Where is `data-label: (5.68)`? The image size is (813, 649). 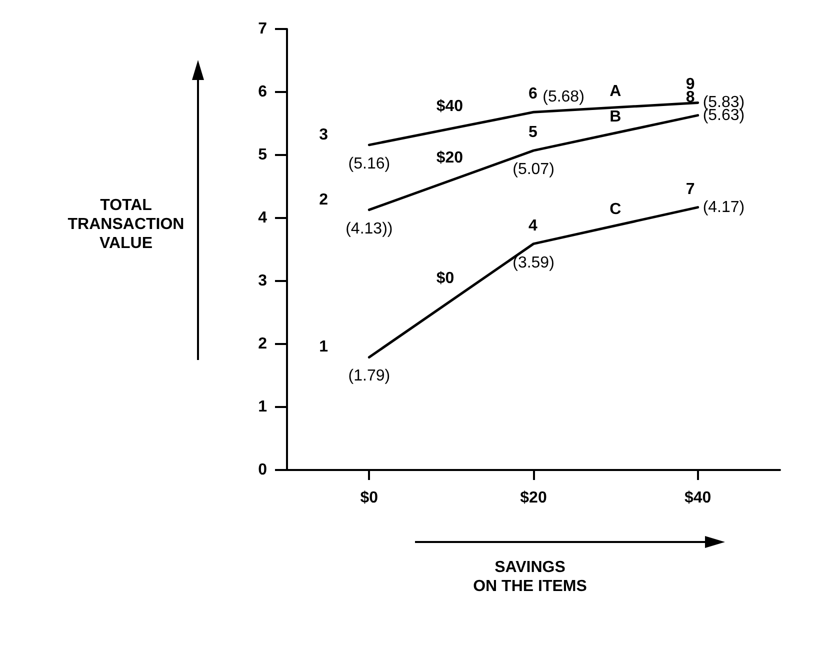 data-label: (5.68) is located at coordinates (563, 97).